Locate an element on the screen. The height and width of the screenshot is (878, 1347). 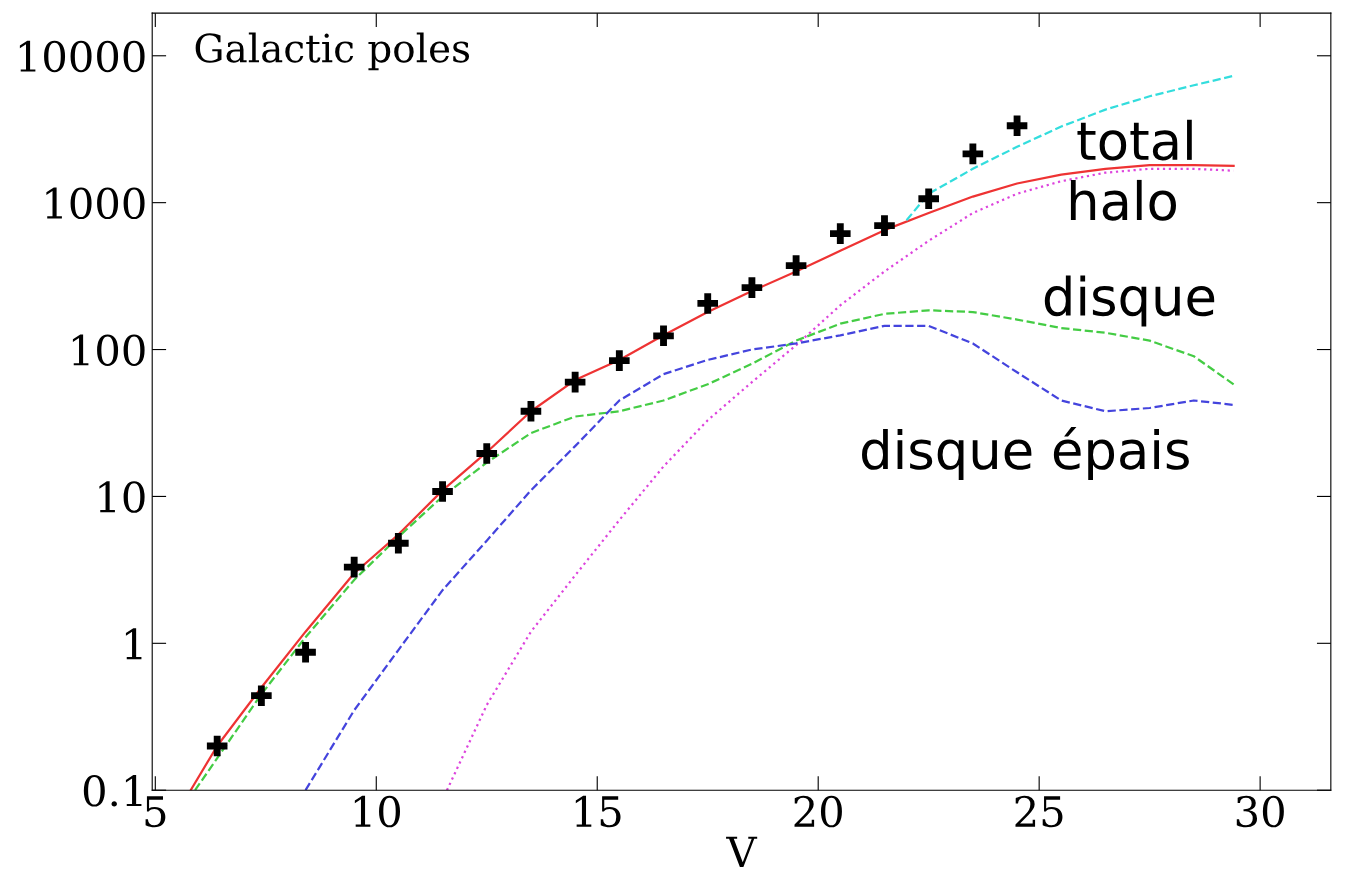
series-label: disque épais is located at coordinates (1025, 453).